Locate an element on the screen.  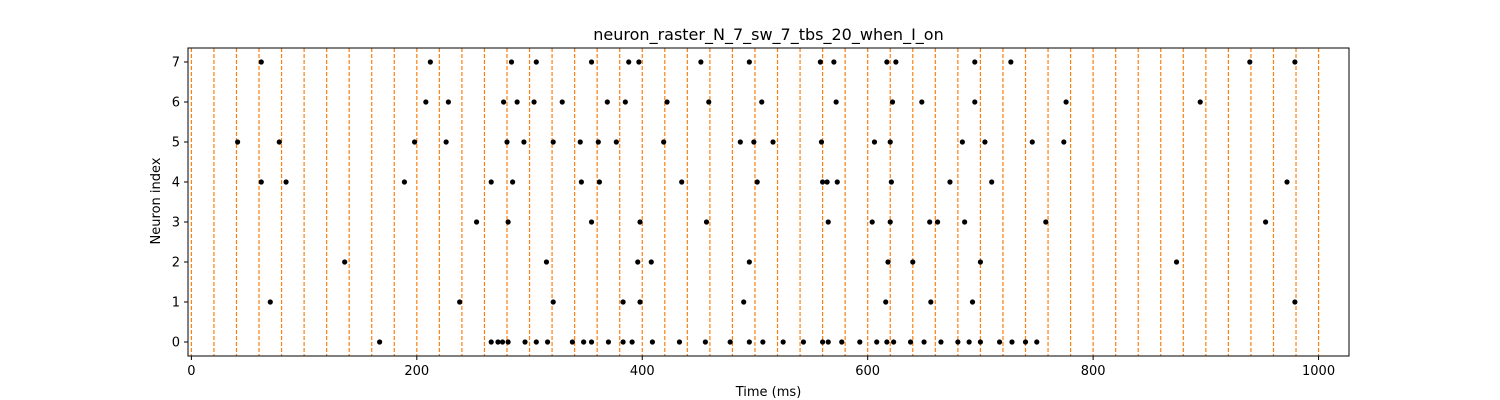
x-tick-label: 600 is located at coordinates (867, 371).